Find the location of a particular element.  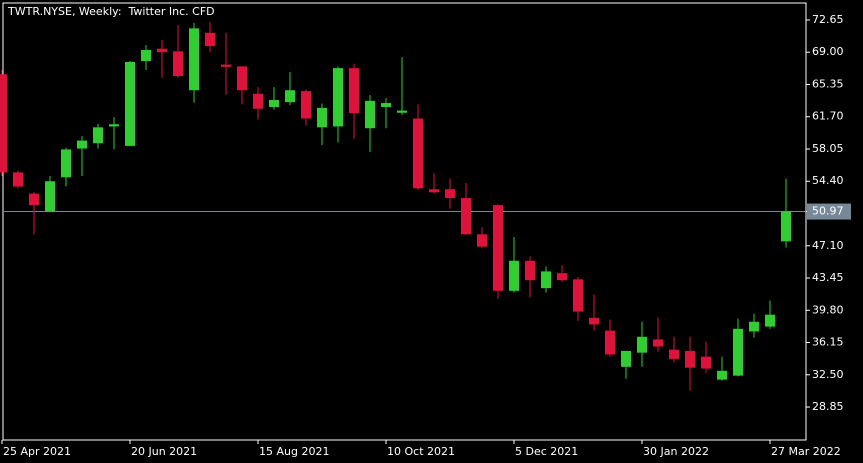

x-tick-label: 20 Jun 2021 is located at coordinates (164, 451).